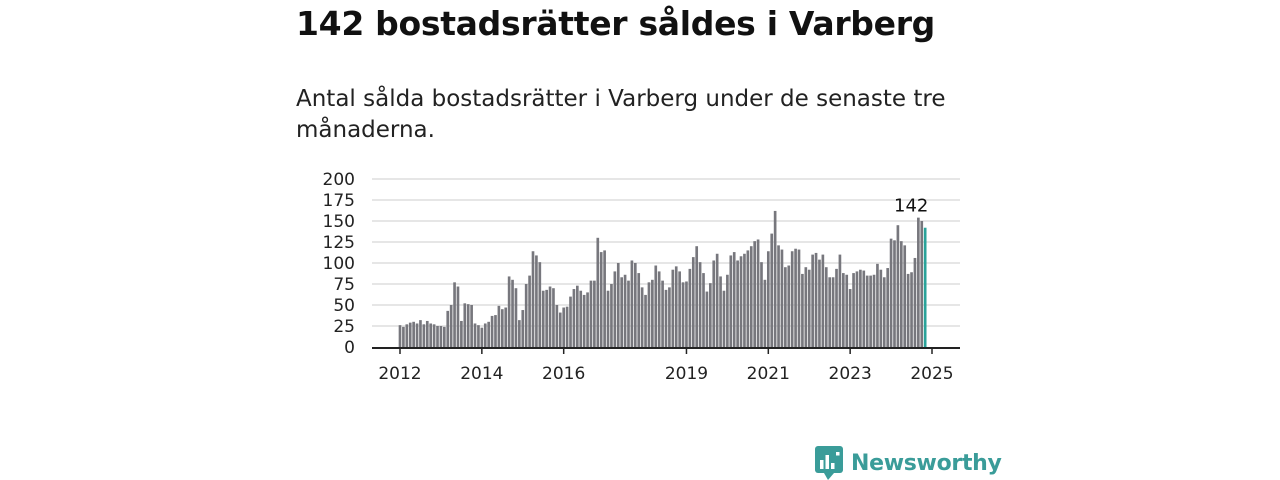  Describe the element at coordinates (850, 374) in the screenshot. I see `x-tick-label: 2023` at that location.